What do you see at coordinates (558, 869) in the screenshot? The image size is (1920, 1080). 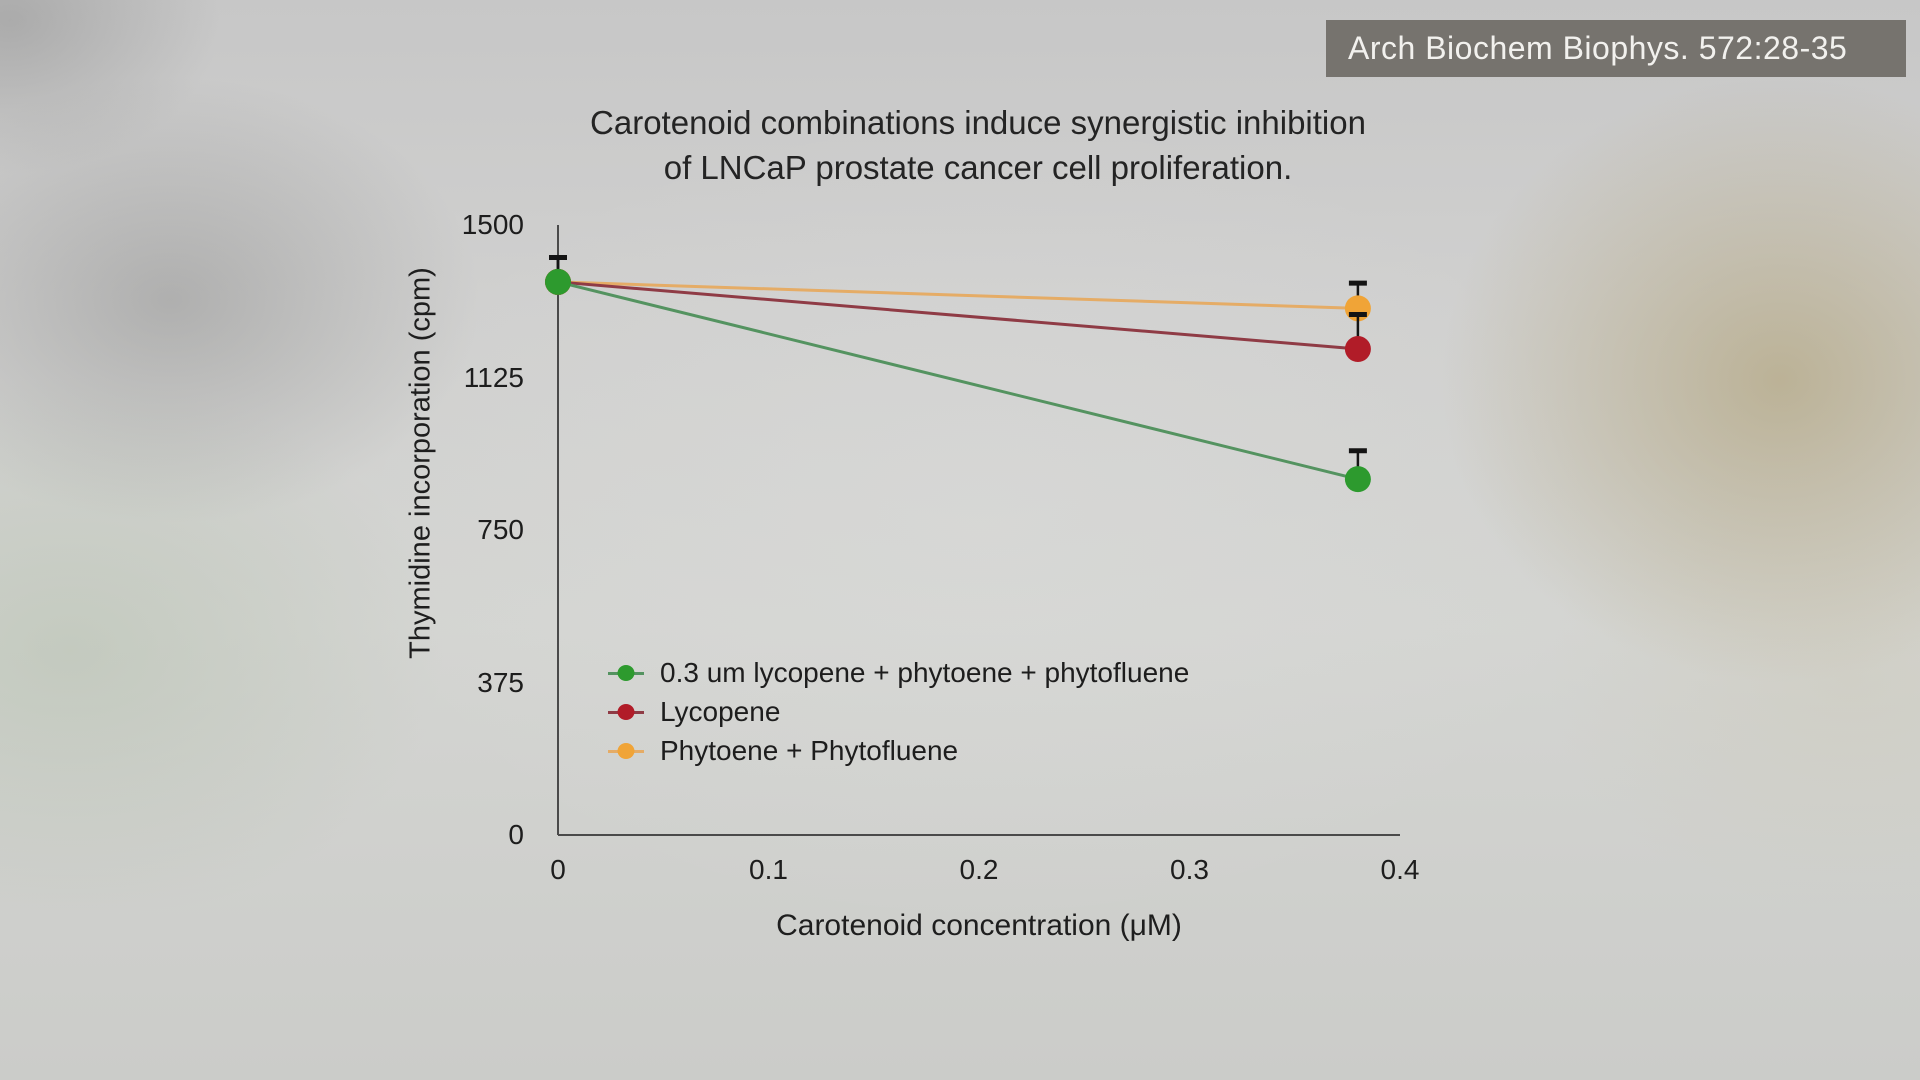 I see `x-tick-label: 0` at bounding box center [558, 869].